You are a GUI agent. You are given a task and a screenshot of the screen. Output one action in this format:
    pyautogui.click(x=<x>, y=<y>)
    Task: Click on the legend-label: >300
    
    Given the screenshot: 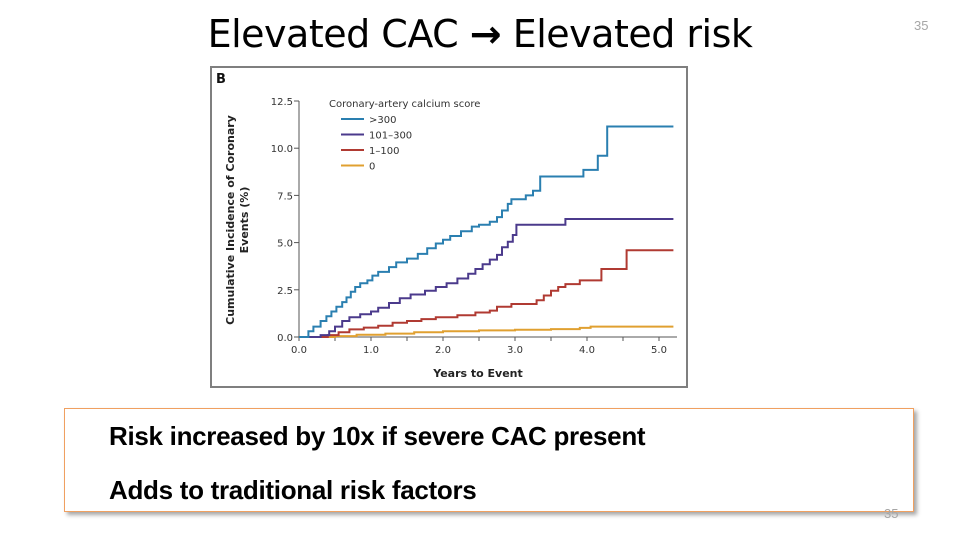 What is the action you would take?
    pyautogui.click(x=382, y=120)
    